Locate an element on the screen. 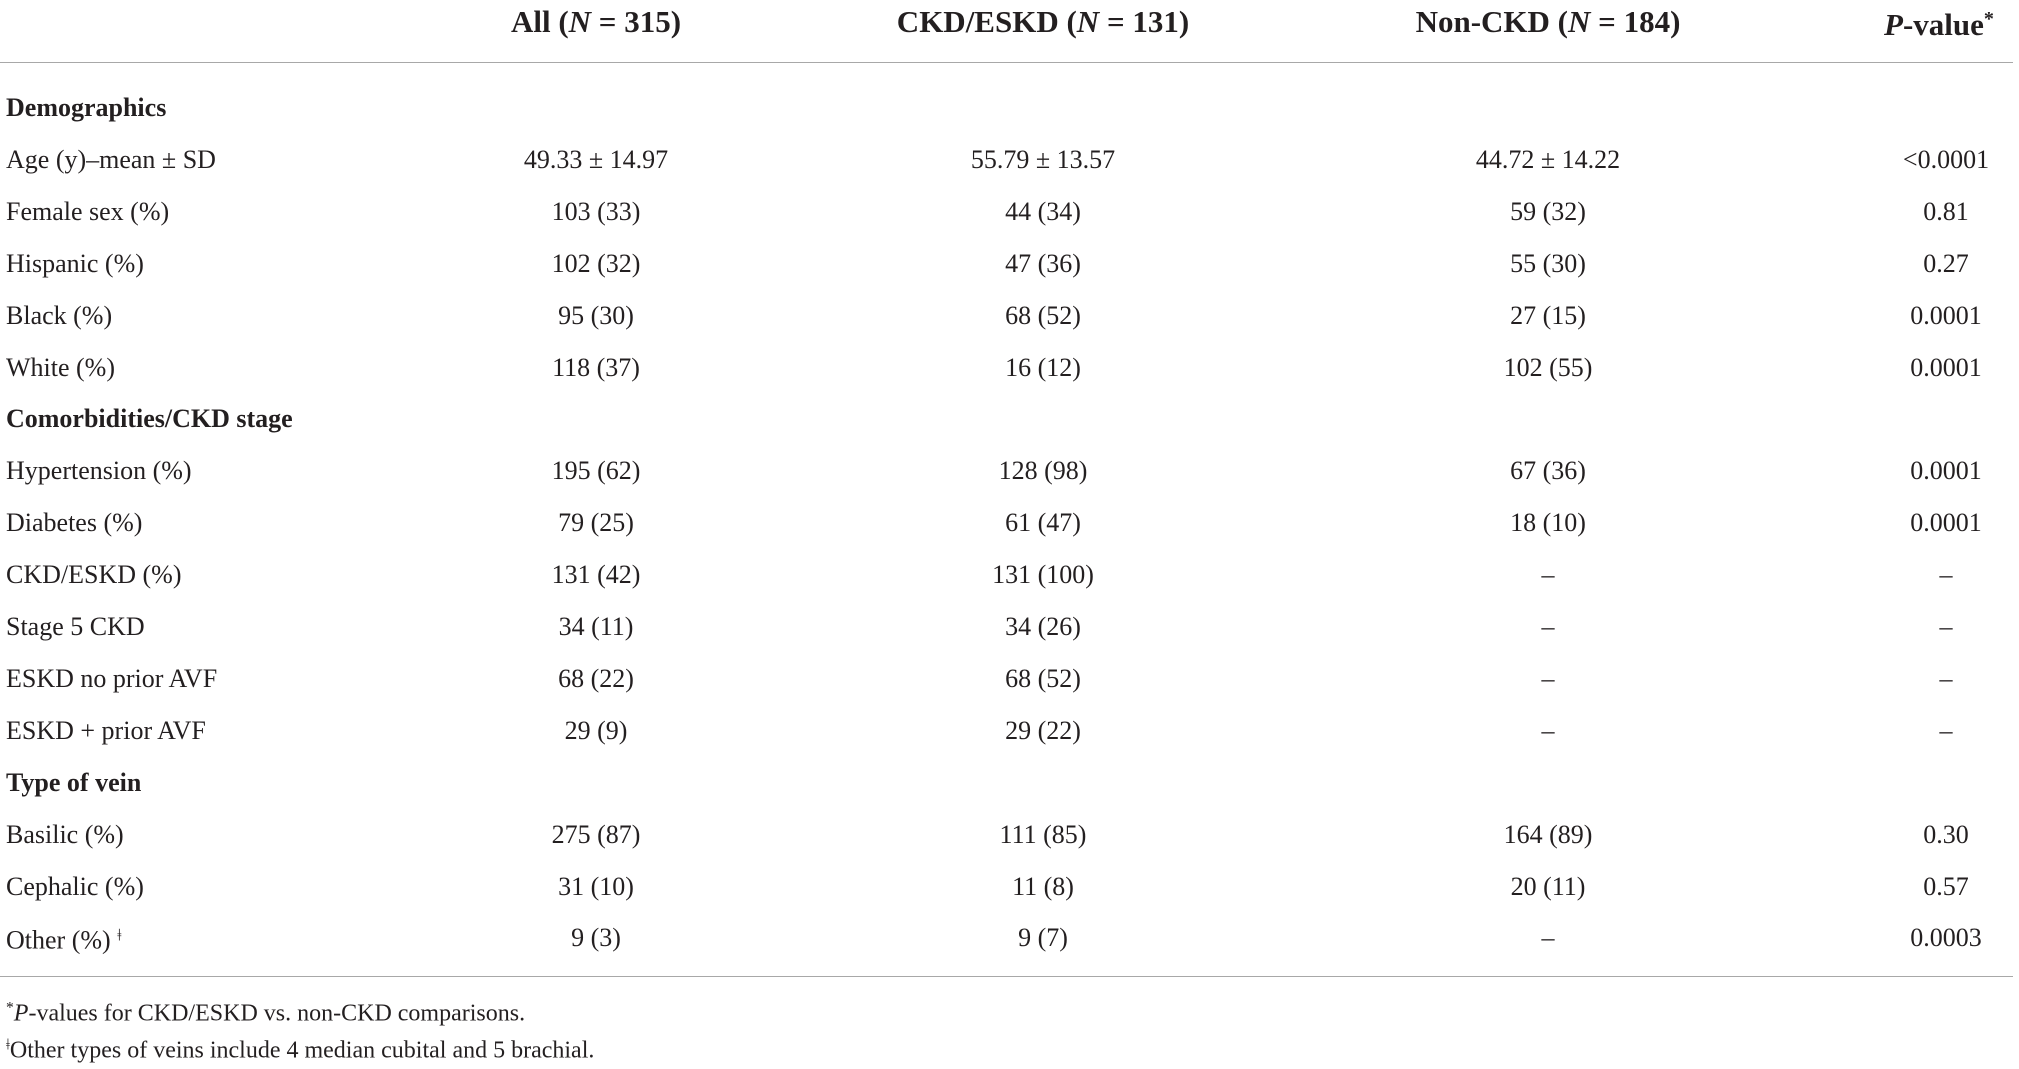 The image size is (2019, 1069). row-label: Basilic (%) is located at coordinates (65, 835).